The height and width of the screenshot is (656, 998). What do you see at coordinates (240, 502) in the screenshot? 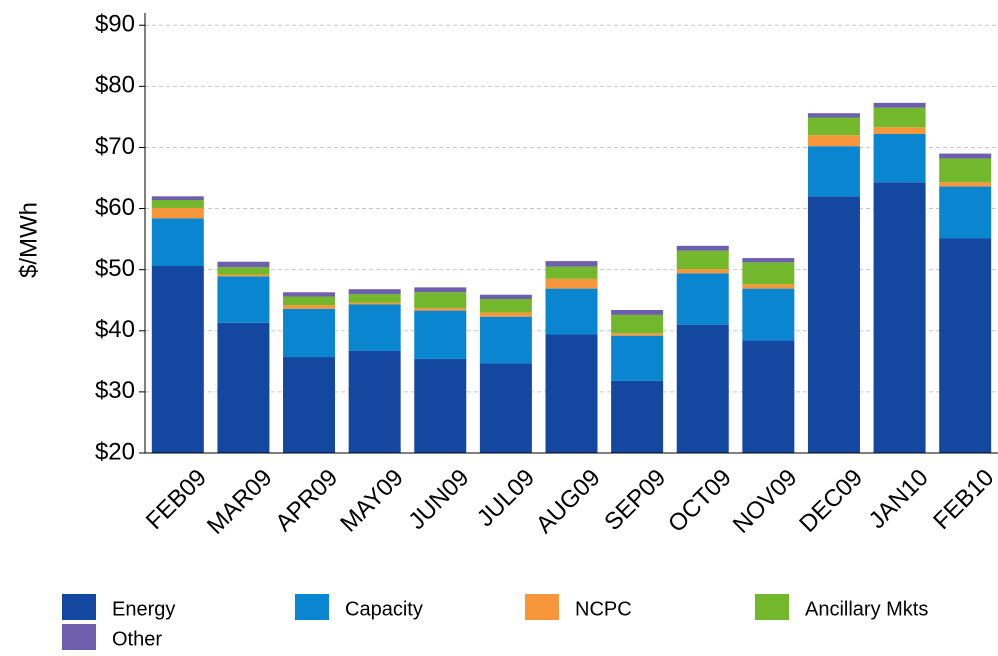
I see `x-tick-label: MAR09` at bounding box center [240, 502].